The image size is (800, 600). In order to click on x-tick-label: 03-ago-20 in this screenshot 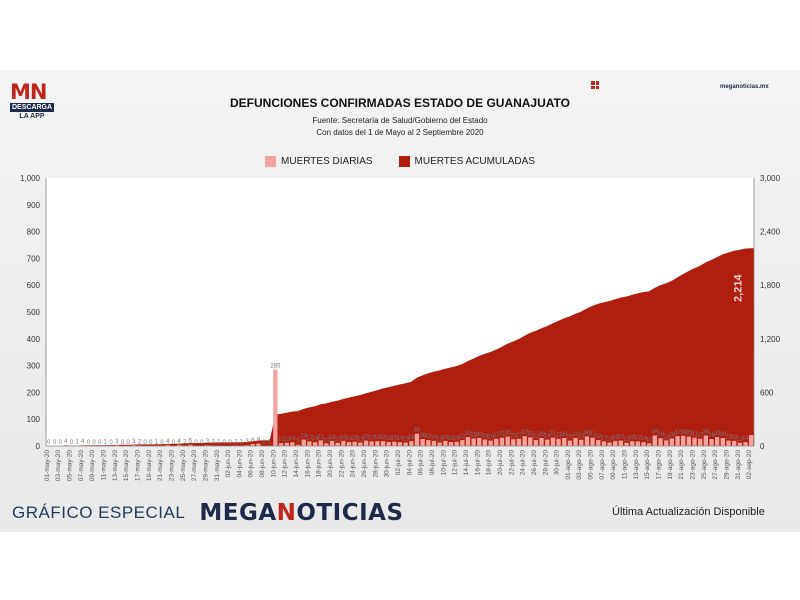, I will do `click(579, 465)`.